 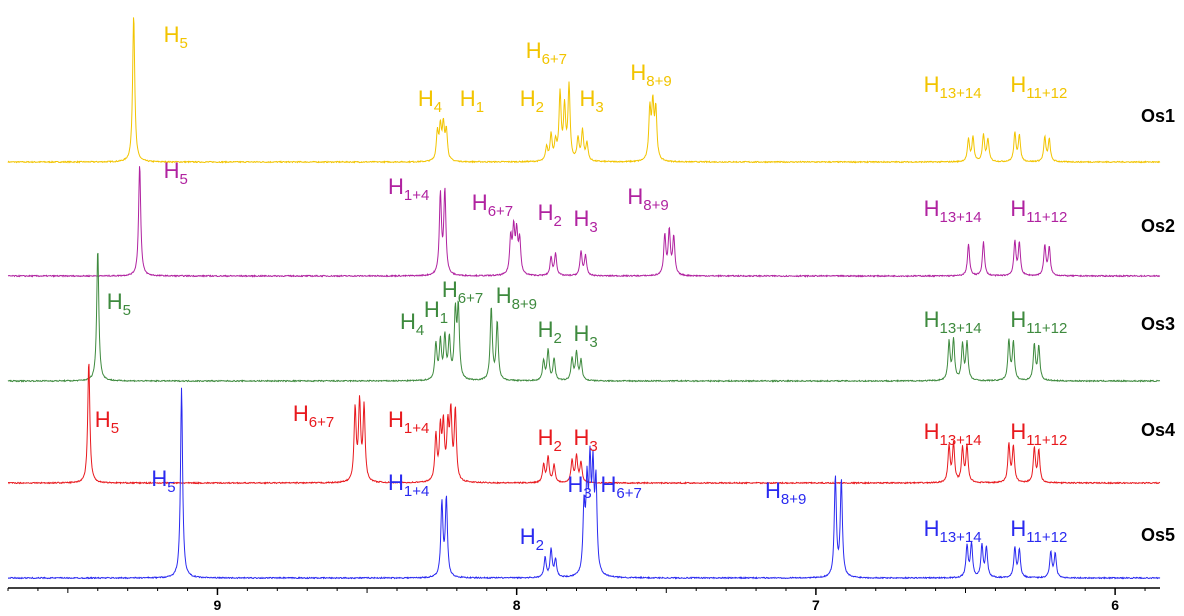 What do you see at coordinates (516, 298) in the screenshot?
I see `peak-label-os3-h8-9: H8+9` at bounding box center [516, 298].